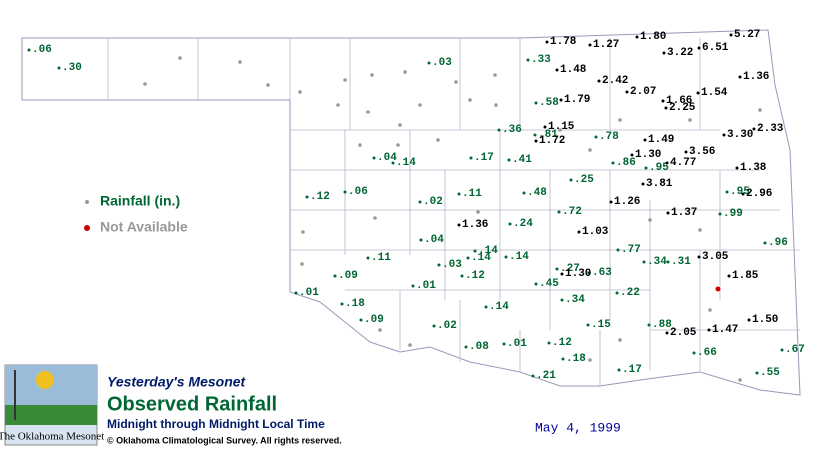 The height and width of the screenshot is (450, 820). Describe the element at coordinates (475, 276) in the screenshot. I see `rainfall-value: .12` at that location.